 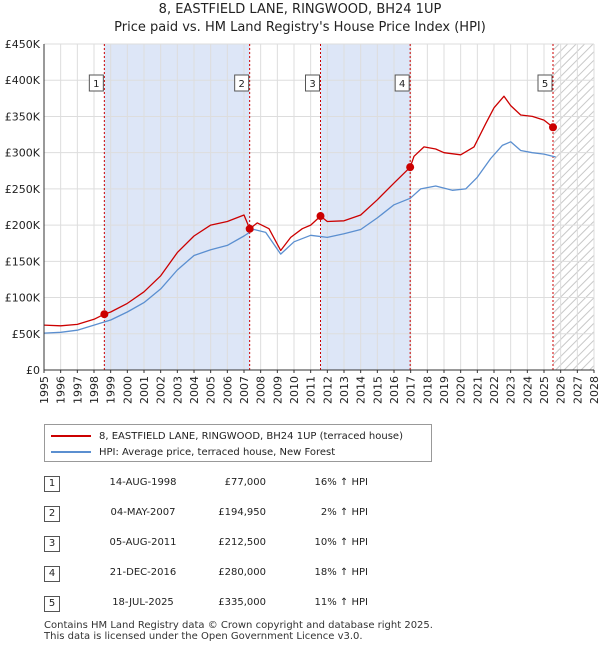 What do you see at coordinates (52, 484) in the screenshot?
I see `sale-number-badge: 1` at bounding box center [52, 484].